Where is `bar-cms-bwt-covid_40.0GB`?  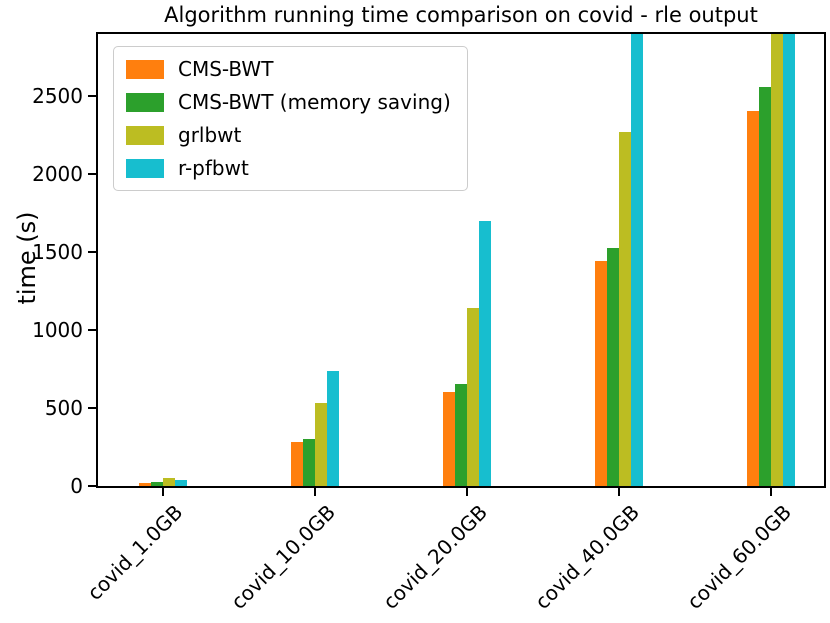 bar-cms-bwt-covid_40.0GB is located at coordinates (601, 373).